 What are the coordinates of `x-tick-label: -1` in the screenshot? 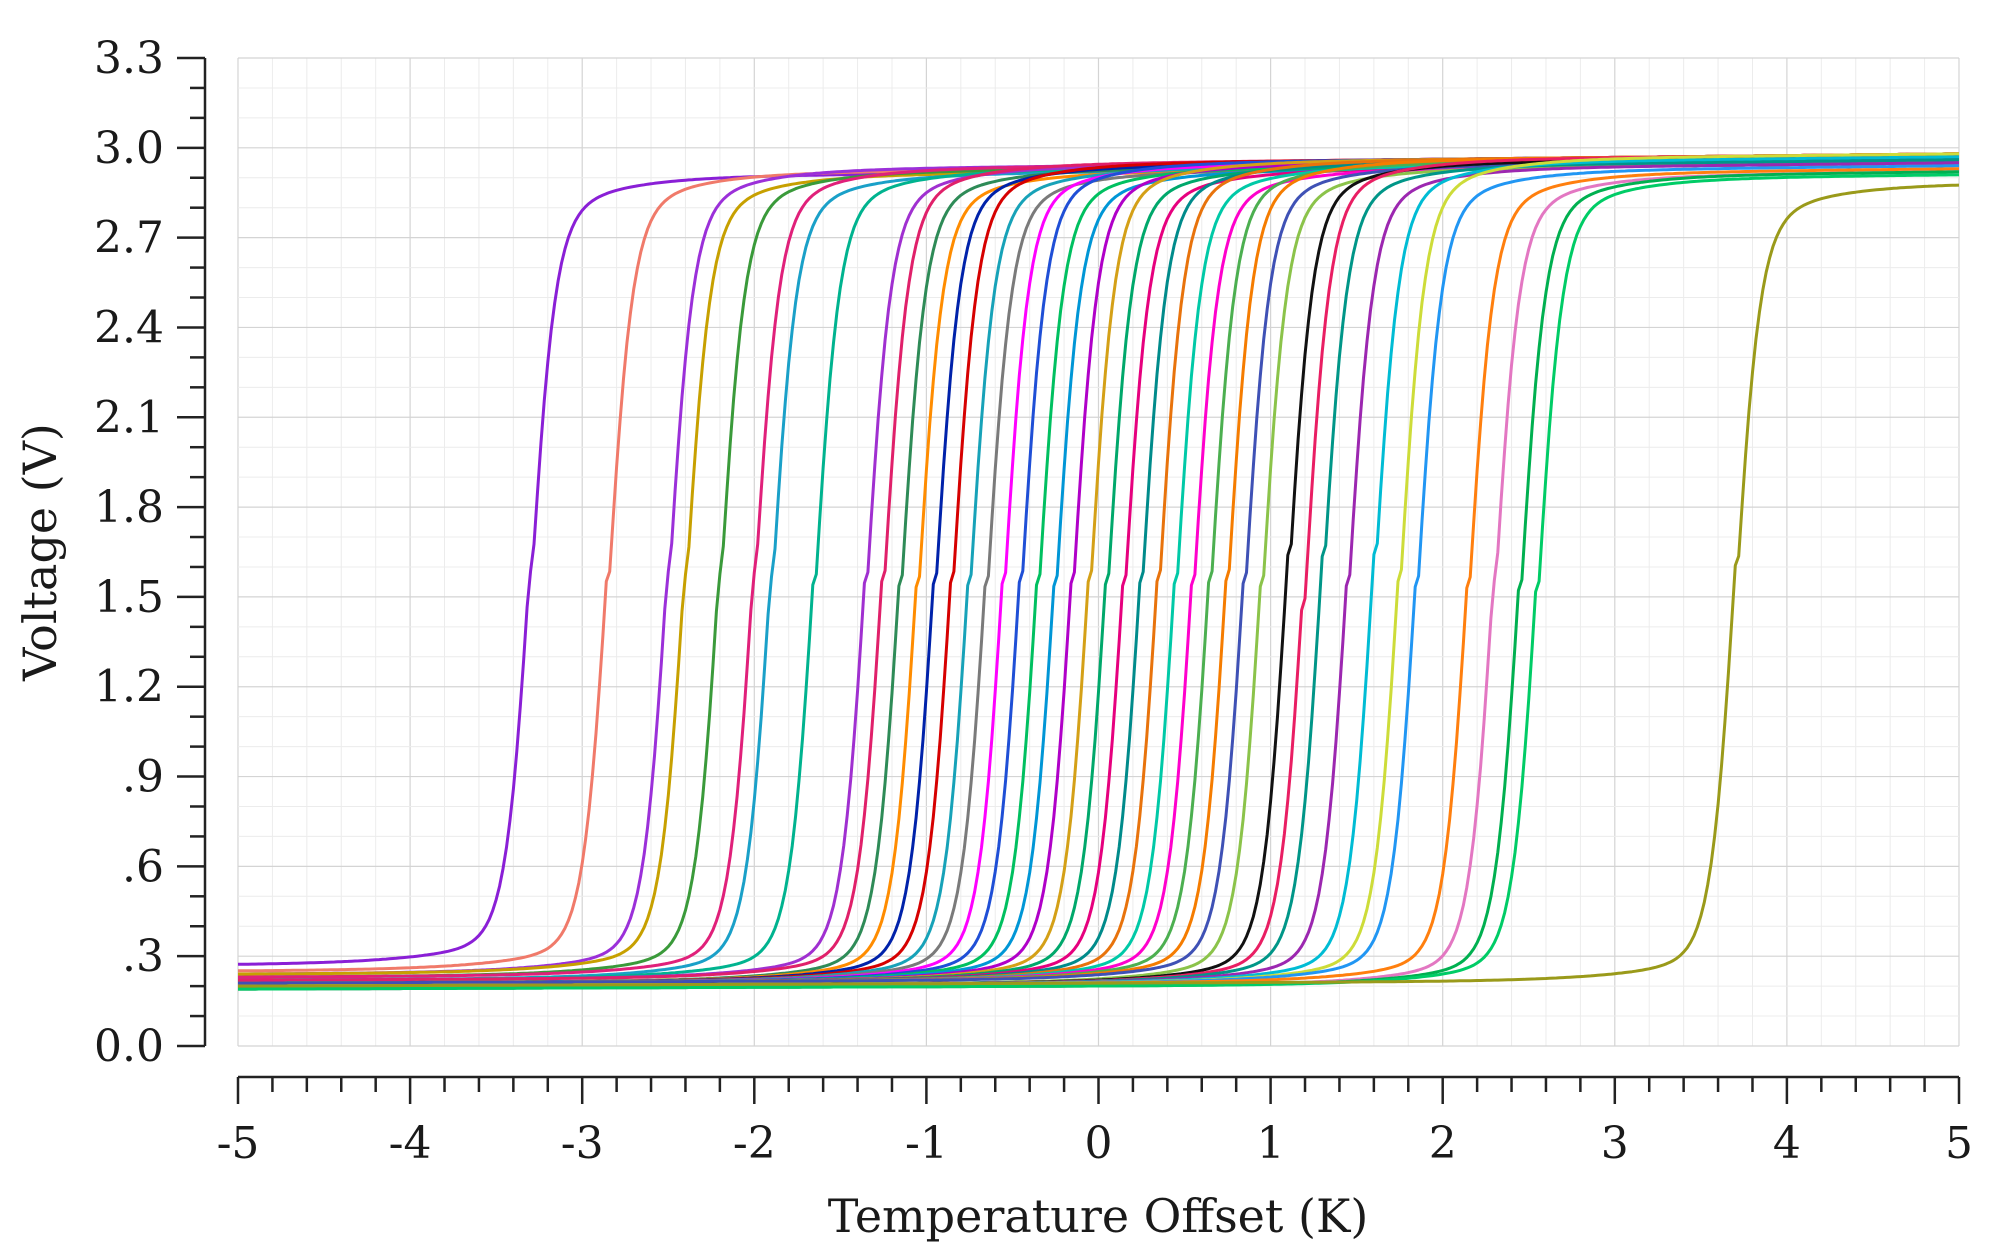 It's located at (926, 1143).